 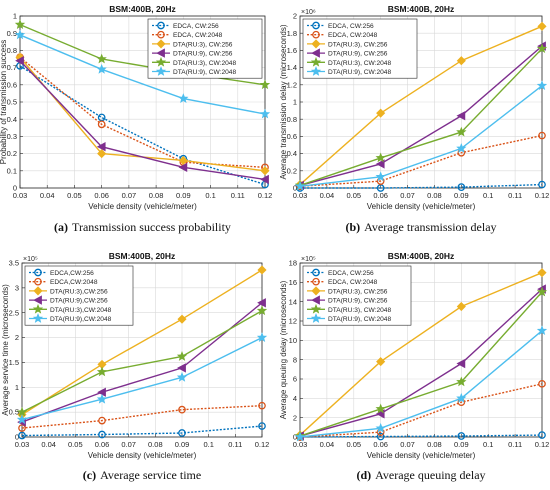 I want to click on legend-label: DTA(RU:3), CW:256, so click(x=358, y=291).